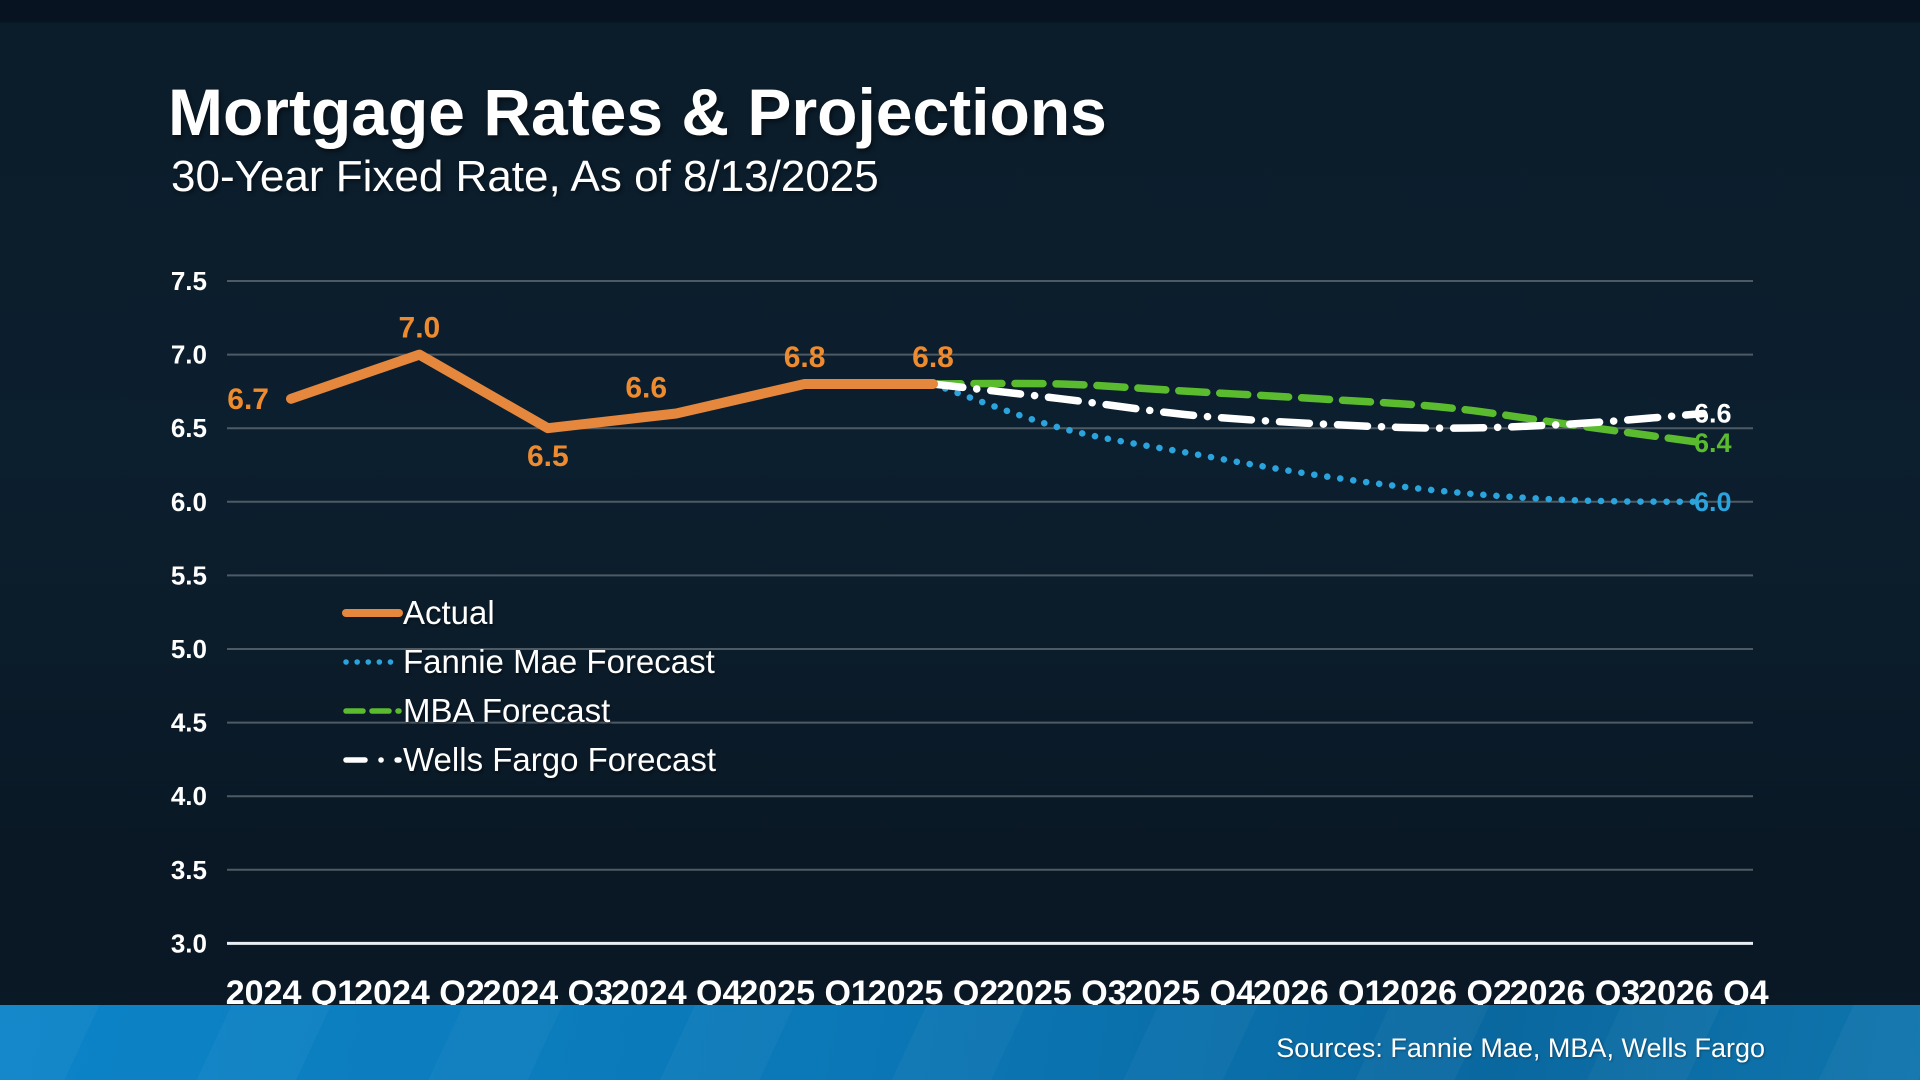 This screenshot has height=1080, width=1920. Describe the element at coordinates (960, 1042) in the screenshot. I see `footer-bar` at that location.